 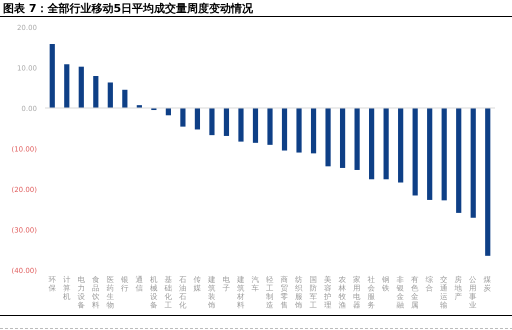 What do you see at coordinates (128, 8) in the screenshot?
I see `title: 图表 7：全部行业移动5日平均成交量周度变动情况` at bounding box center [128, 8].